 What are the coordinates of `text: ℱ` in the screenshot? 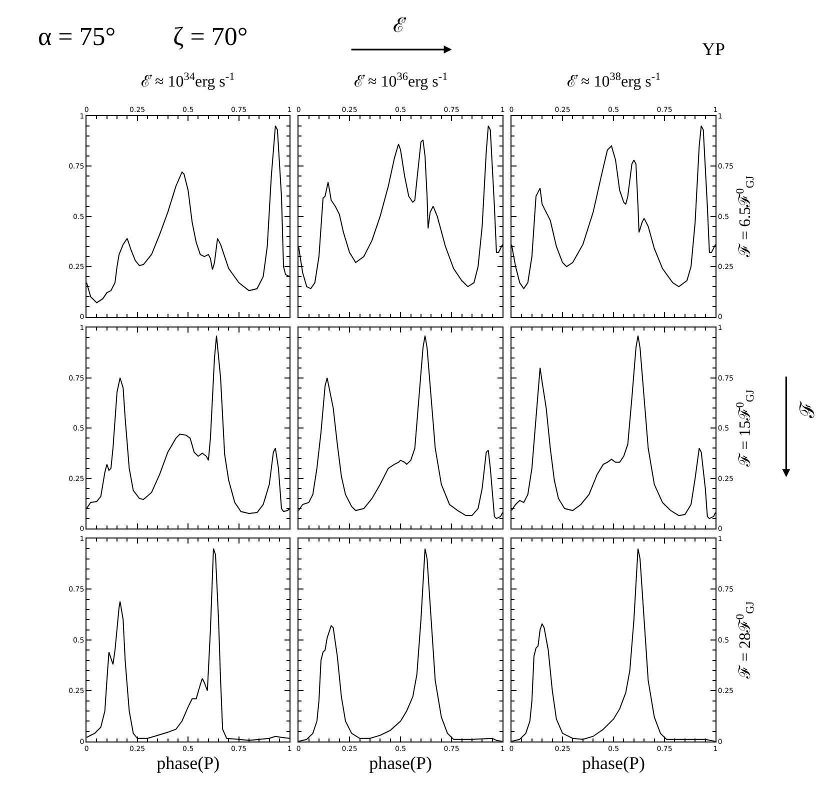 It's located at (808, 409).